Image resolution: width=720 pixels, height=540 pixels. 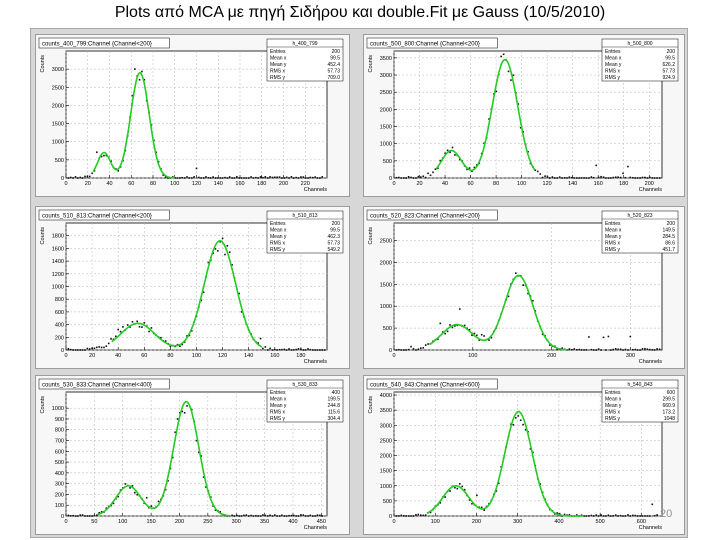 I want to click on x-tick-label: 220, so click(x=305, y=184).